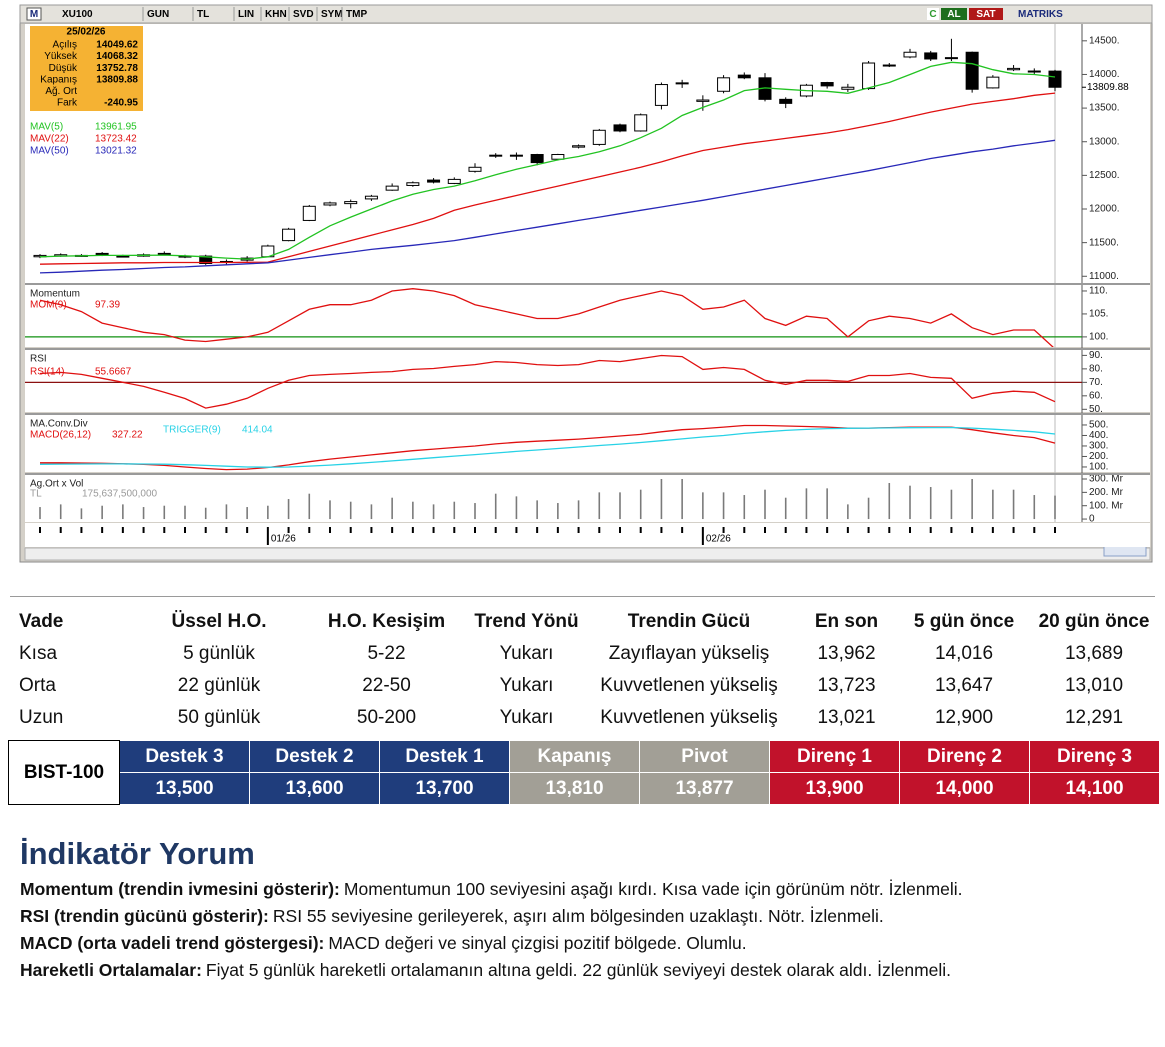 The width and height of the screenshot is (1165, 1047). I want to click on comment-label: RSI (trendin gücünü gösterir):, so click(144, 916).